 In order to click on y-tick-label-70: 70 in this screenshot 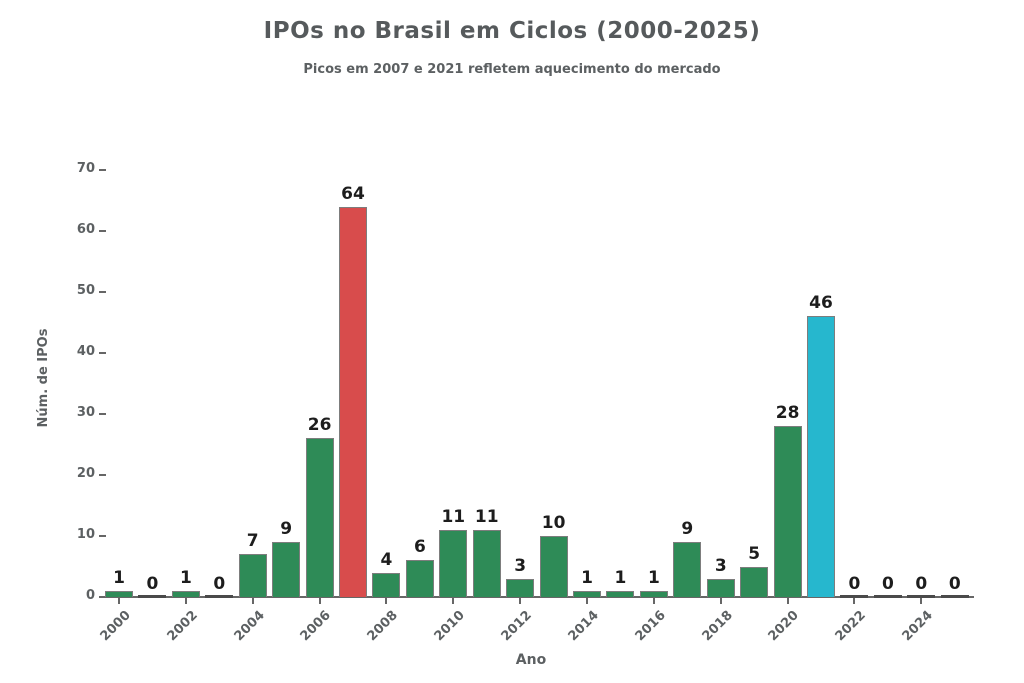, I will do `click(85, 168)`.